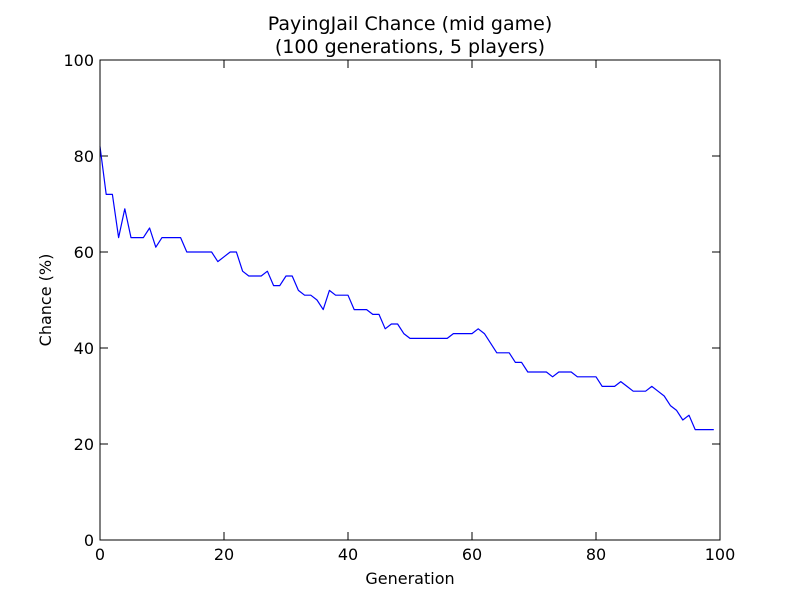 This screenshot has width=800, height=600. I want to click on y-tick-label: 40, so click(84, 348).